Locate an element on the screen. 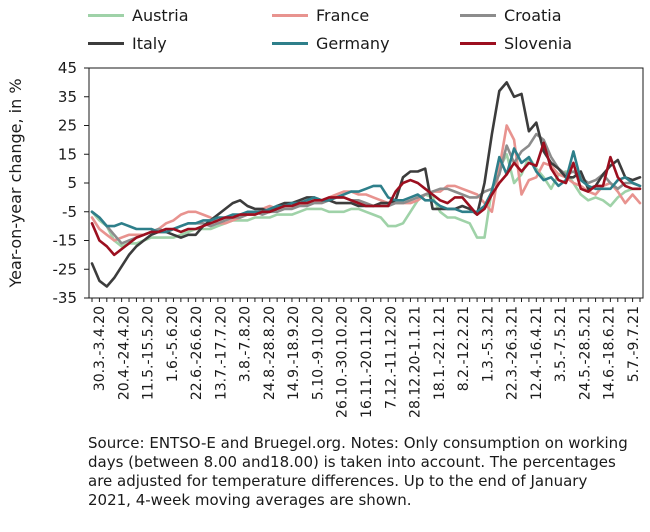  y-tick-label: -35 is located at coordinates (65, 298).